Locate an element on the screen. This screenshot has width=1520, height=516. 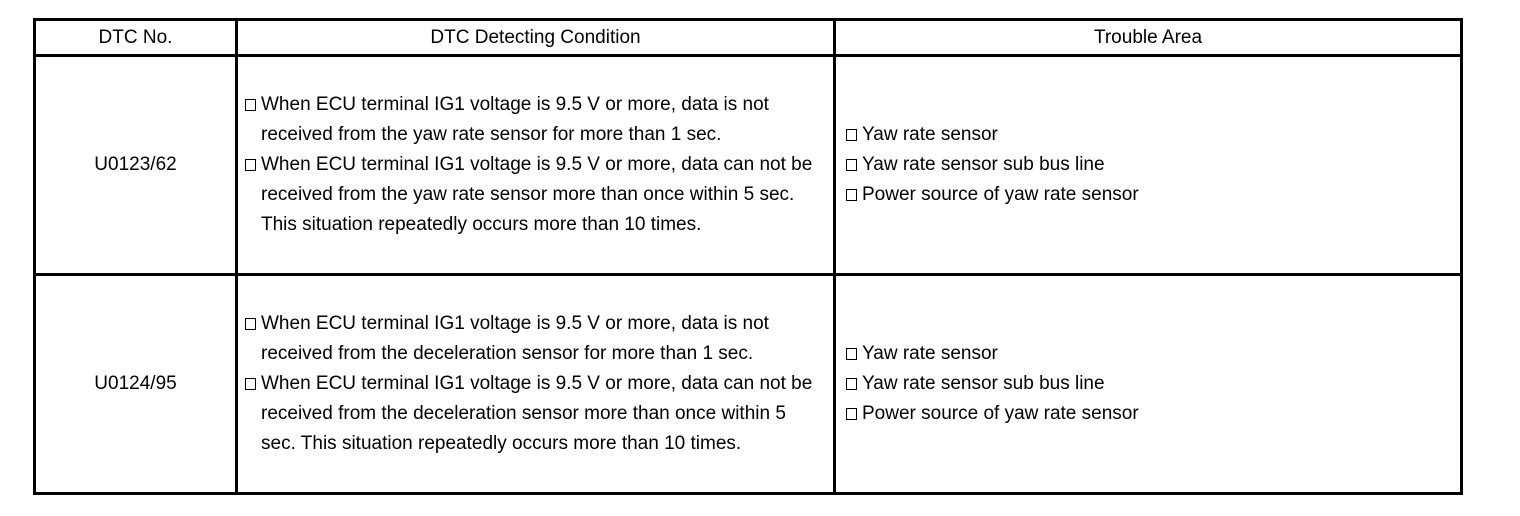
dtc-no-cell: U0123/62 is located at coordinates (135, 165).